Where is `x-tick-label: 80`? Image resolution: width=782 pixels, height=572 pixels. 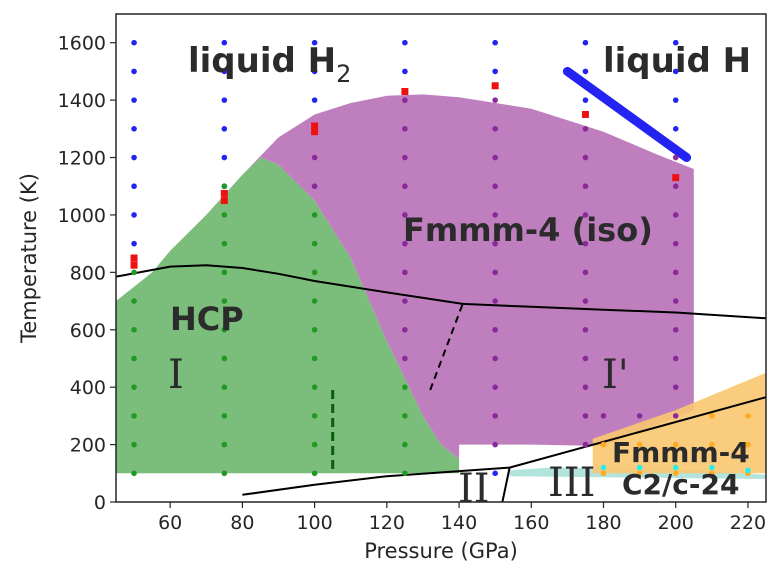
x-tick-label: 80 is located at coordinates (242, 523).